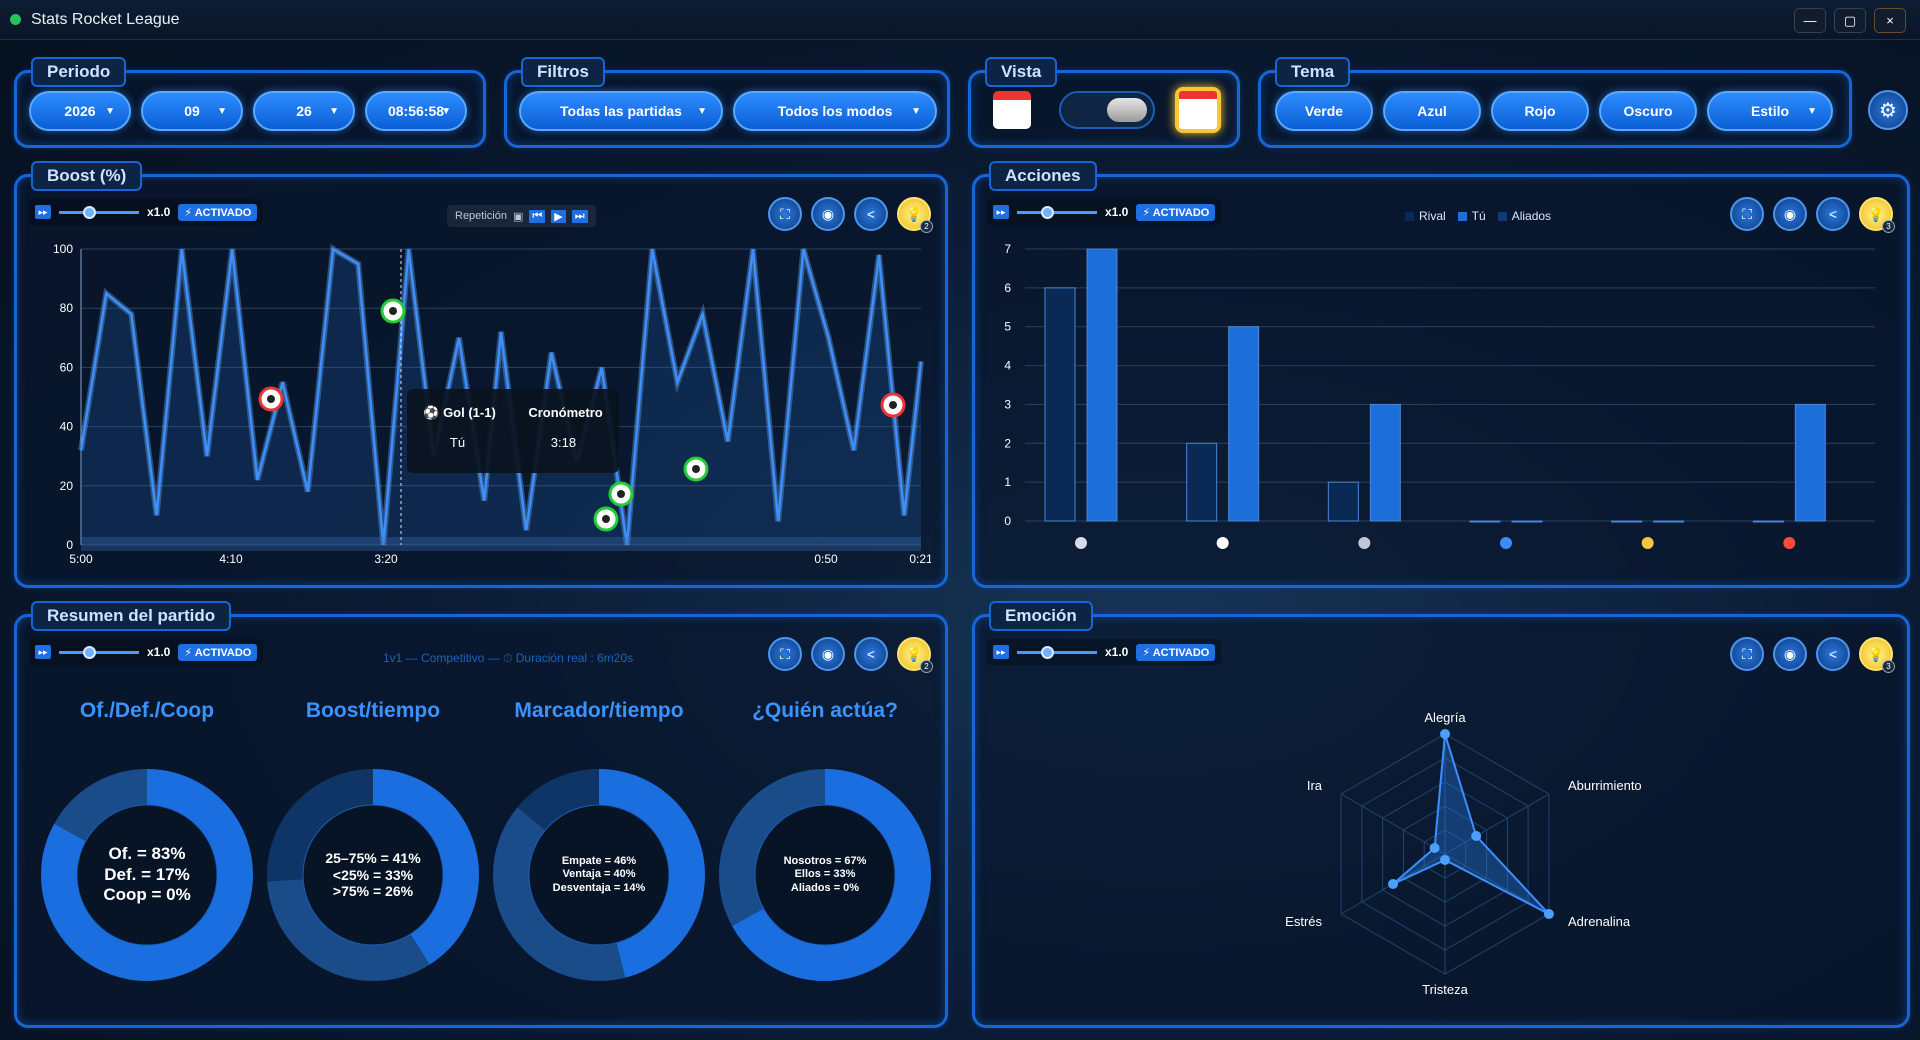 The image size is (1920, 1040). Describe the element at coordinates (1107, 110) in the screenshot. I see `view-toggle` at that location.